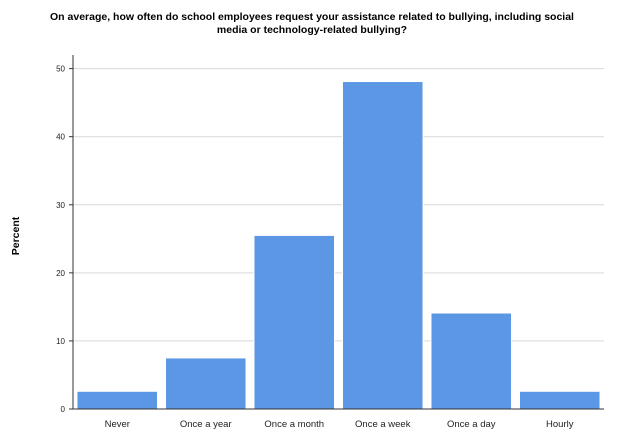  What do you see at coordinates (383, 424) in the screenshot?
I see `x-tick-label-once-a-week: Once a week` at bounding box center [383, 424].